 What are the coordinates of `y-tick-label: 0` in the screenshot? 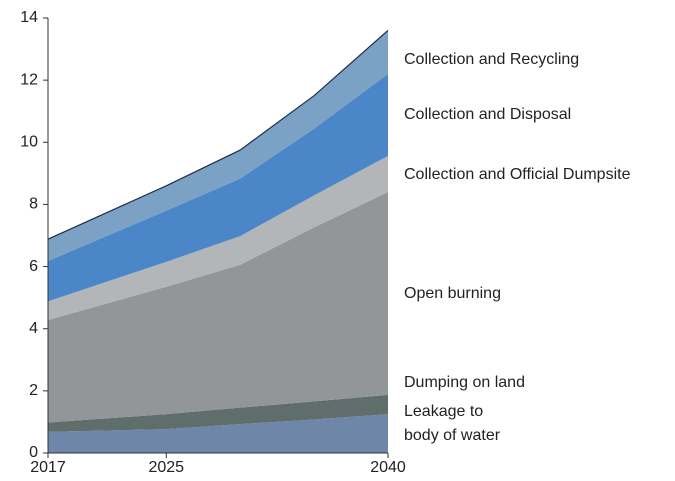 It's located at (33, 452).